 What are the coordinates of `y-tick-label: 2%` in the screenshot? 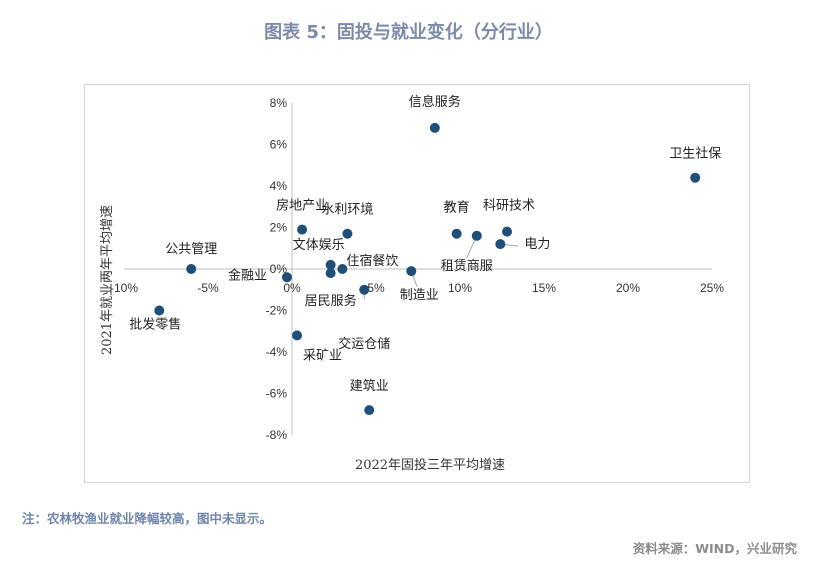 It's located at (279, 228).